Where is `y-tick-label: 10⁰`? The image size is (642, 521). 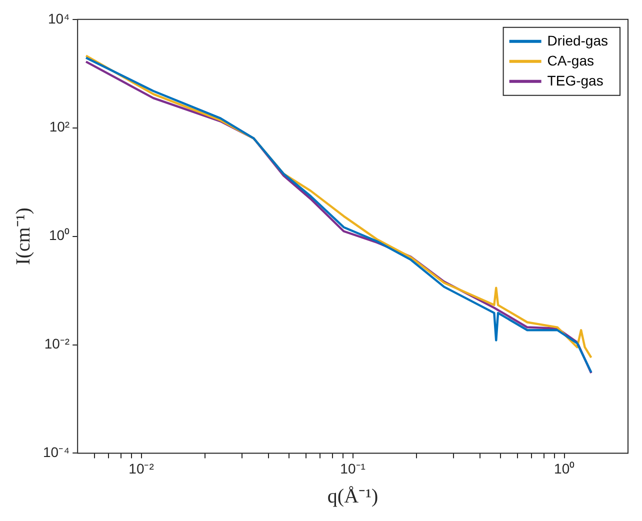 y-tick-label: 10⁰ is located at coordinates (59, 235).